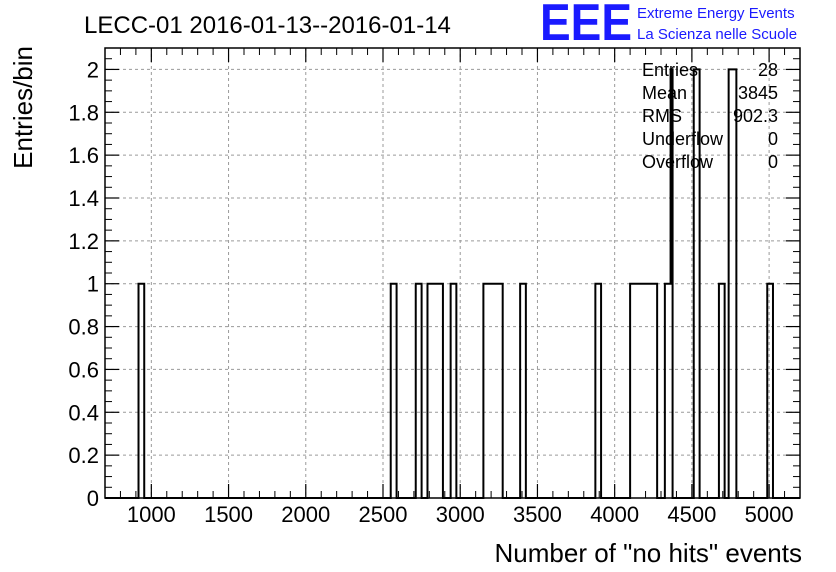 The height and width of the screenshot is (572, 836). I want to click on x-tick-label: 2000, so click(305, 514).